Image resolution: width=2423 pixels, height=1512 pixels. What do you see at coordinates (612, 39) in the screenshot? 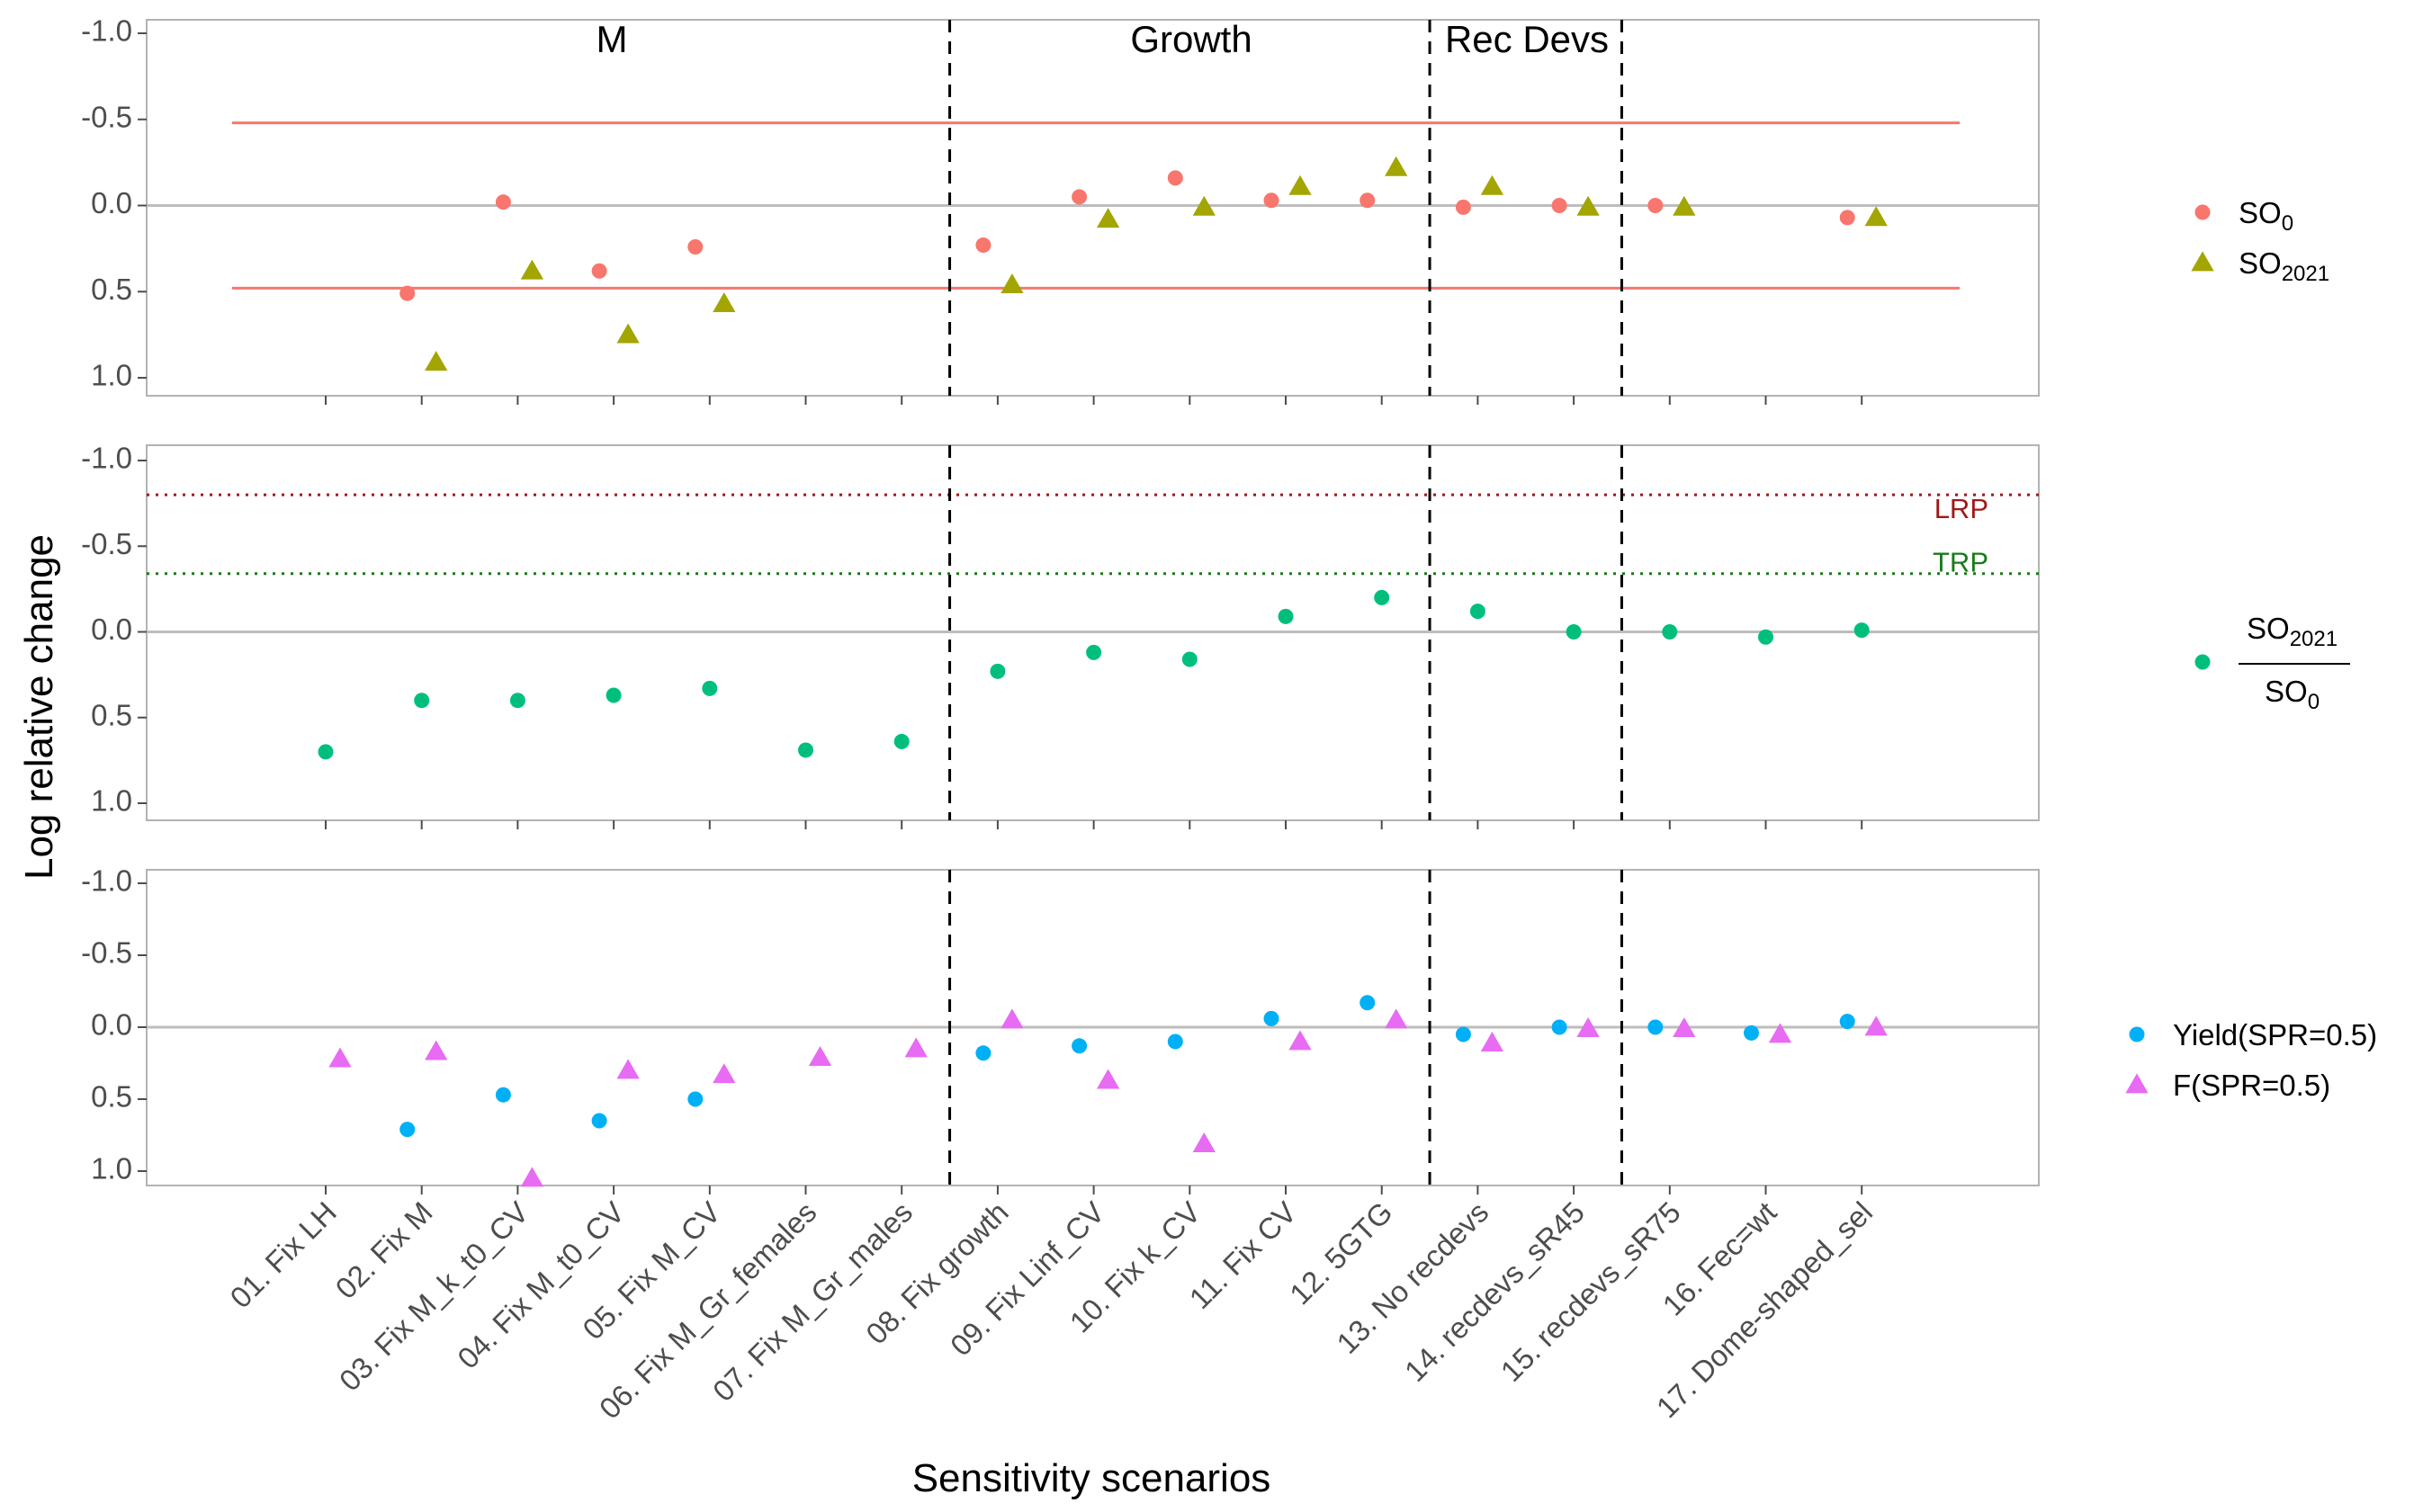
I see `group-label-m: M` at bounding box center [612, 39].